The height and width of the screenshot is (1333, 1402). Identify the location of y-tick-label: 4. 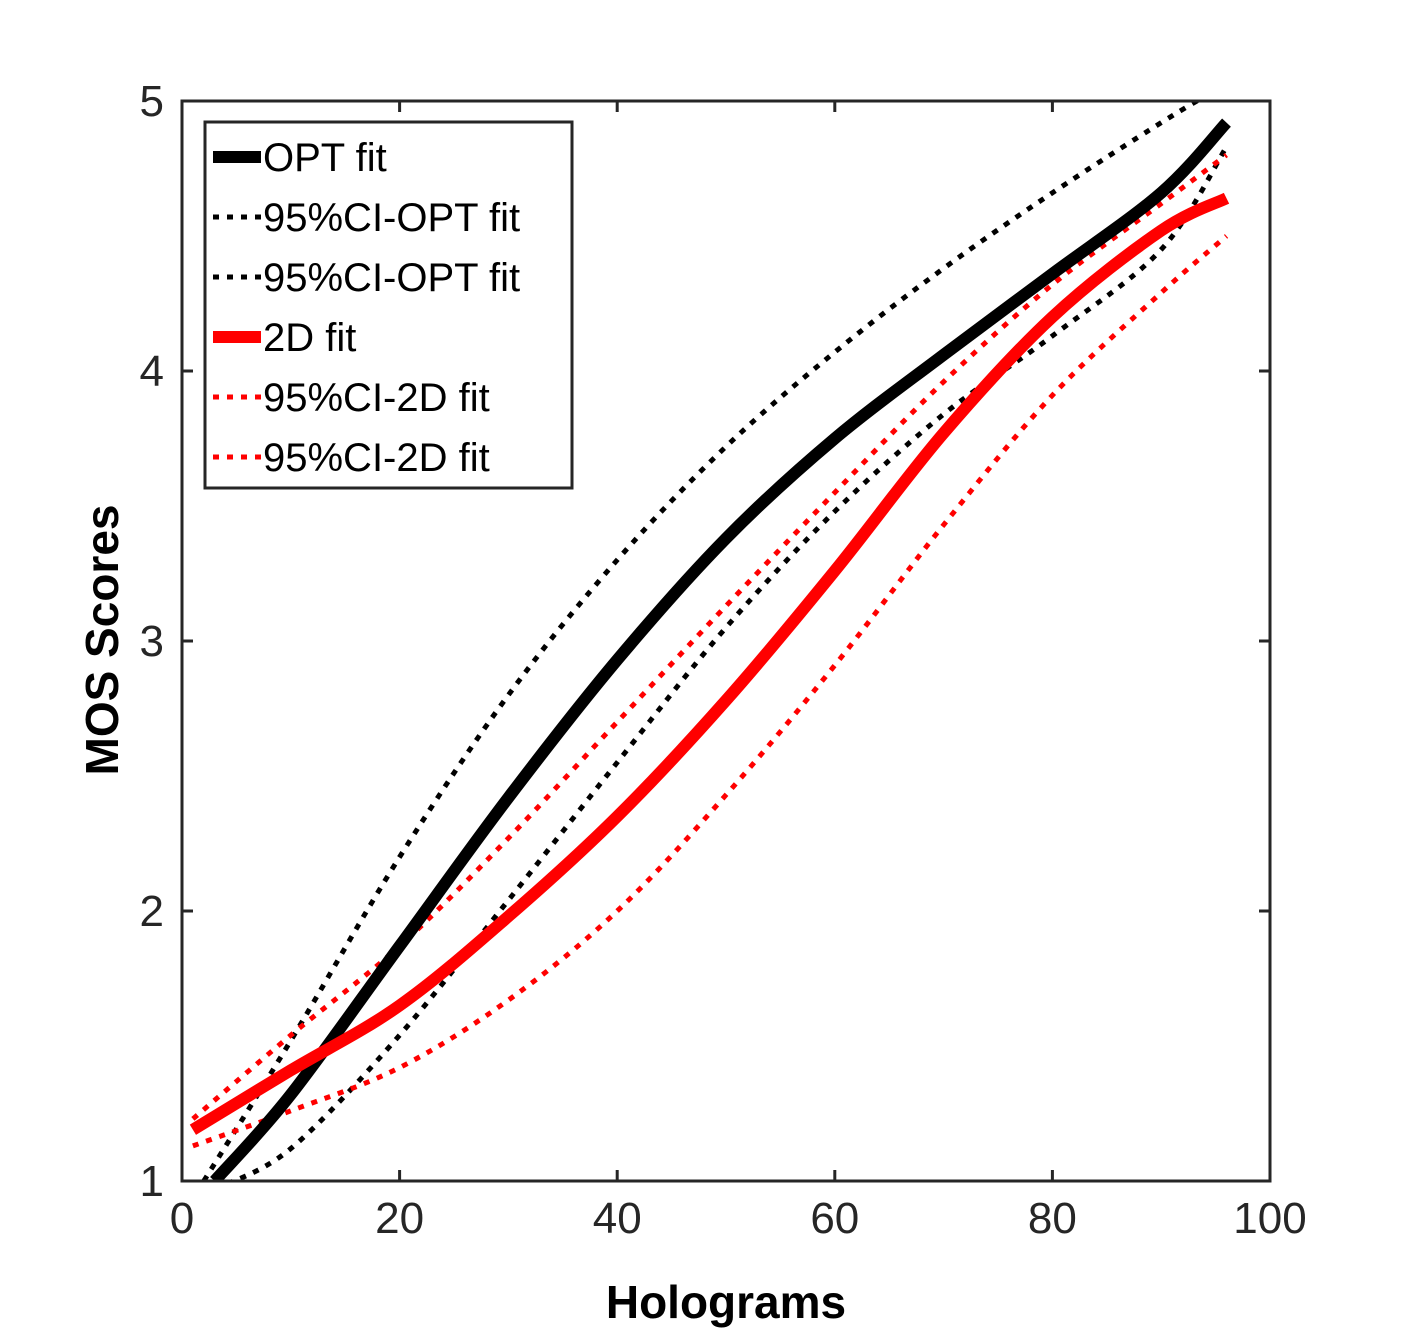
(152, 371).